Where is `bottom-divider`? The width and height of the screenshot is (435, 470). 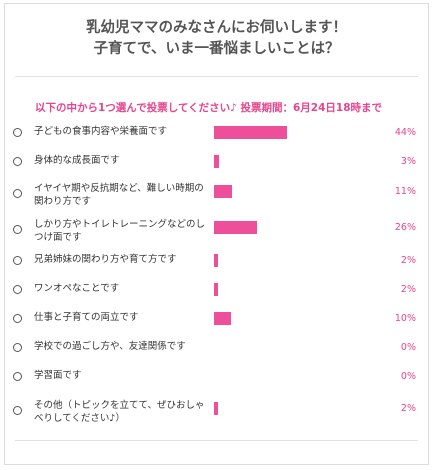 bottom-divider is located at coordinates (216, 440).